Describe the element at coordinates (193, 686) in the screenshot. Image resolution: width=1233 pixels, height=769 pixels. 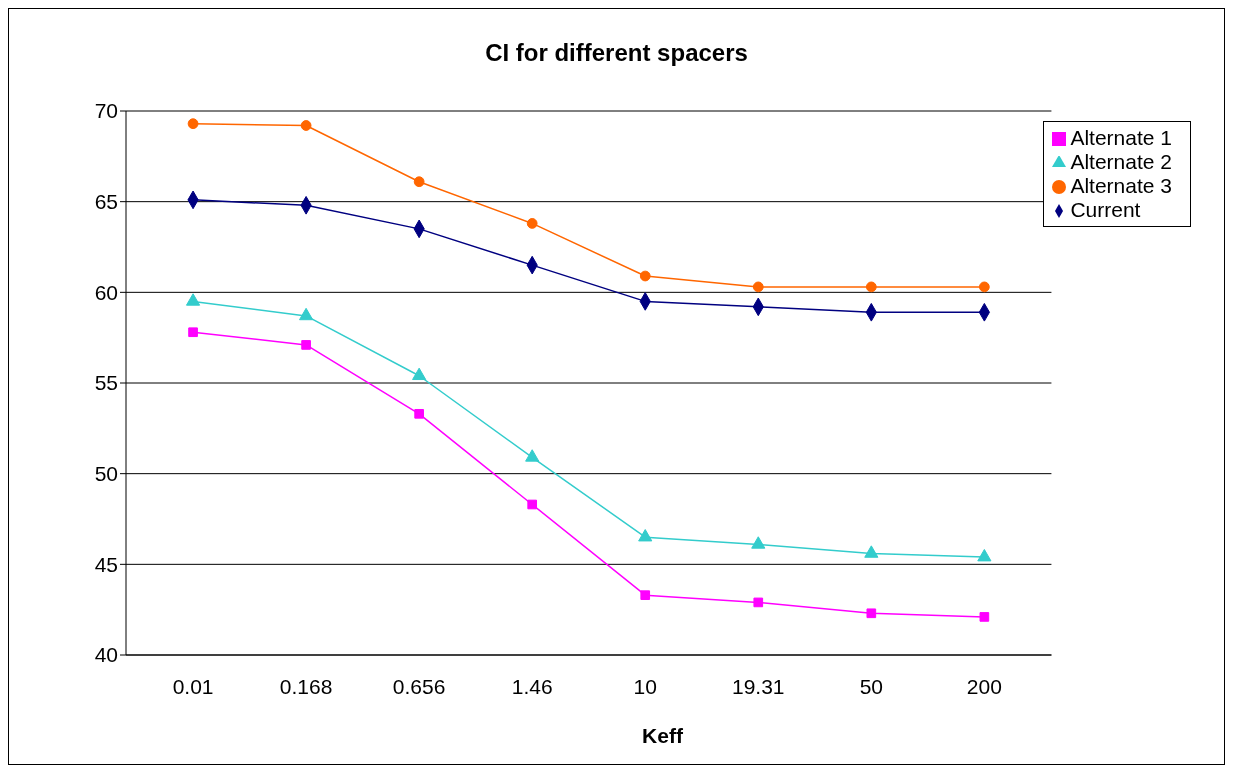
I see `x-tick-label: 0.01` at that location.